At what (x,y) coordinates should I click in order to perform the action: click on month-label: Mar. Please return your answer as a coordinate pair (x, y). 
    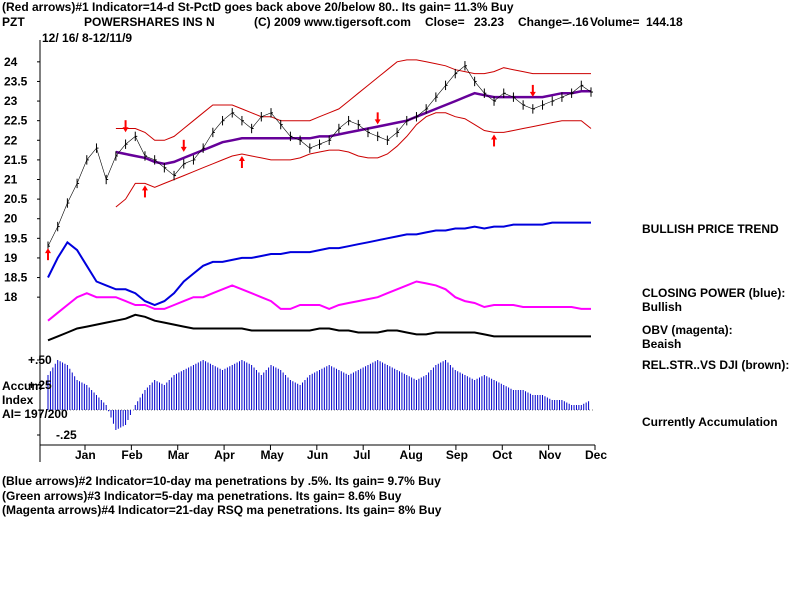
    Looking at the image, I should click on (179, 455).